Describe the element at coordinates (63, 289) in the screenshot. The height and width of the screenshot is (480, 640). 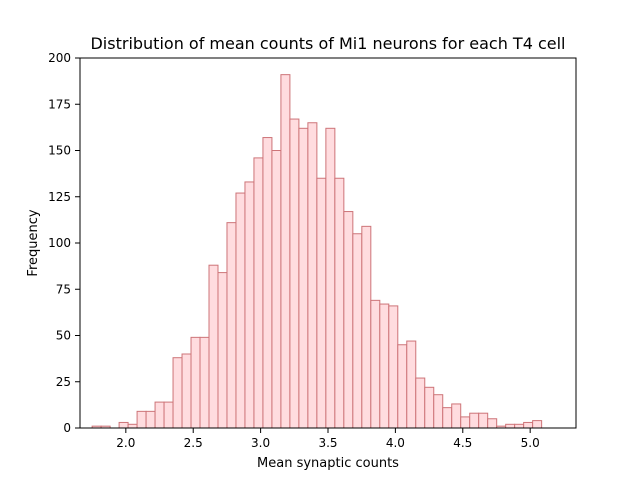
I see `y-tick-label: 75` at that location.